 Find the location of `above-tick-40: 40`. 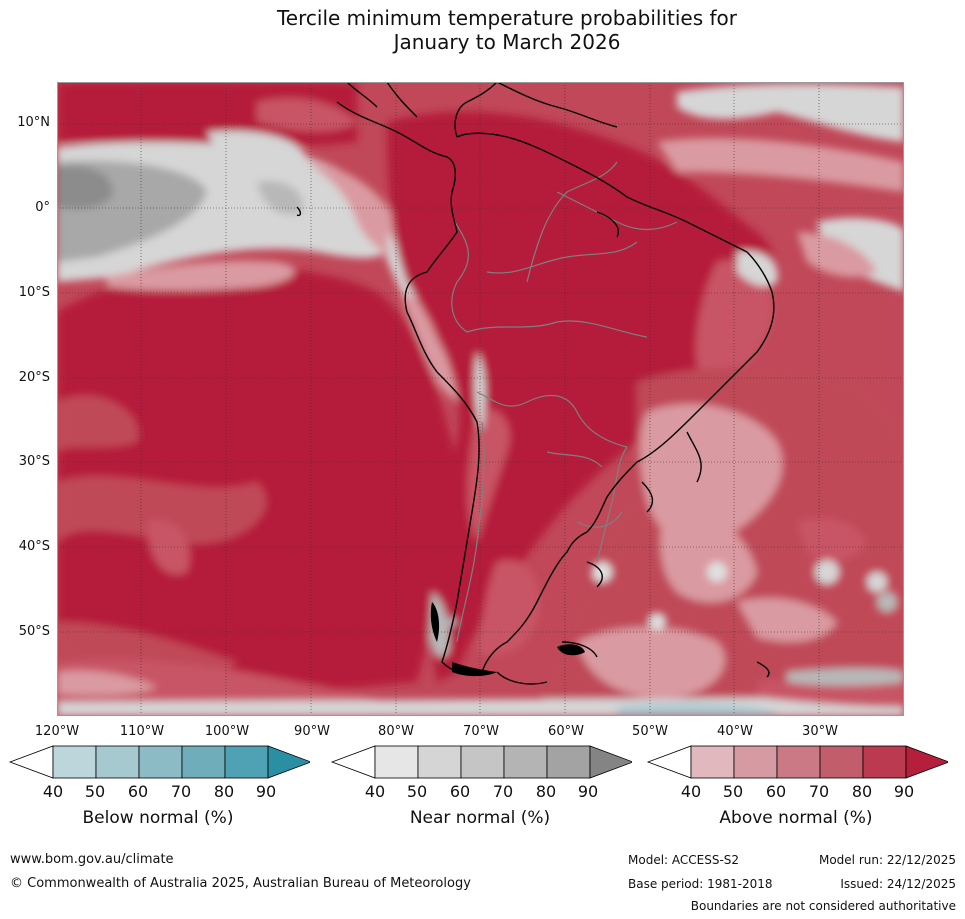

above-tick-40: 40 is located at coordinates (691, 791).